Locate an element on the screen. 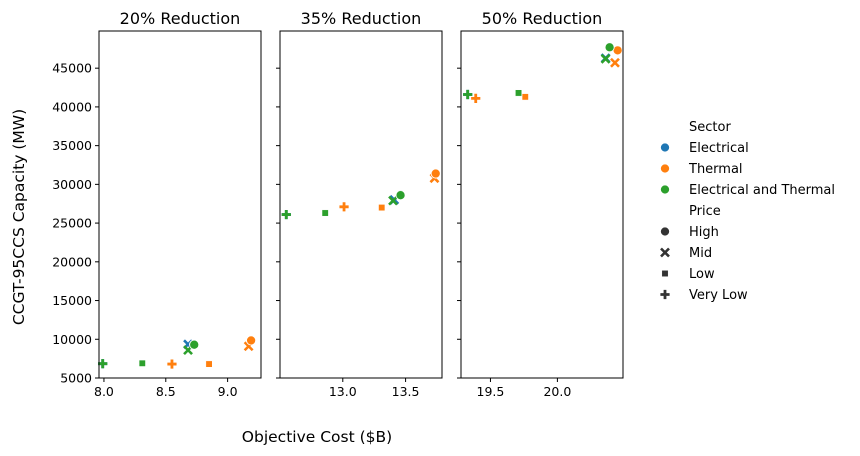 The height and width of the screenshot is (456, 860). y-axis-label: CCGT-95CCS Capacity (MW) is located at coordinates (19, 217).